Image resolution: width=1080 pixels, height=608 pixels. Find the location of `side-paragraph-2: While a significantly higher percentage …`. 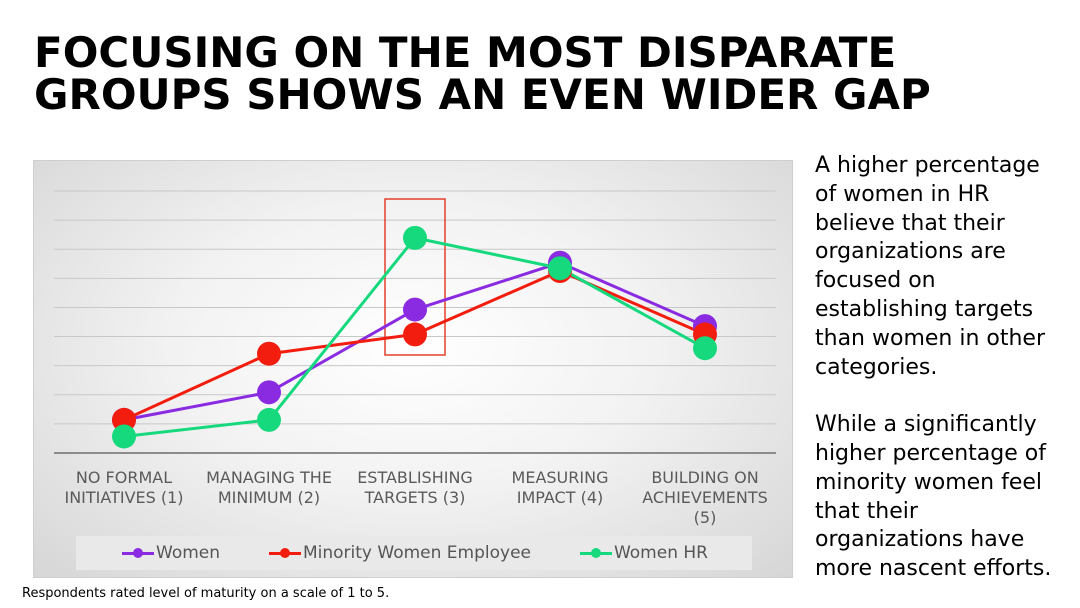

side-paragraph-2: While a significantly higher percentage … is located at coordinates (933, 497).